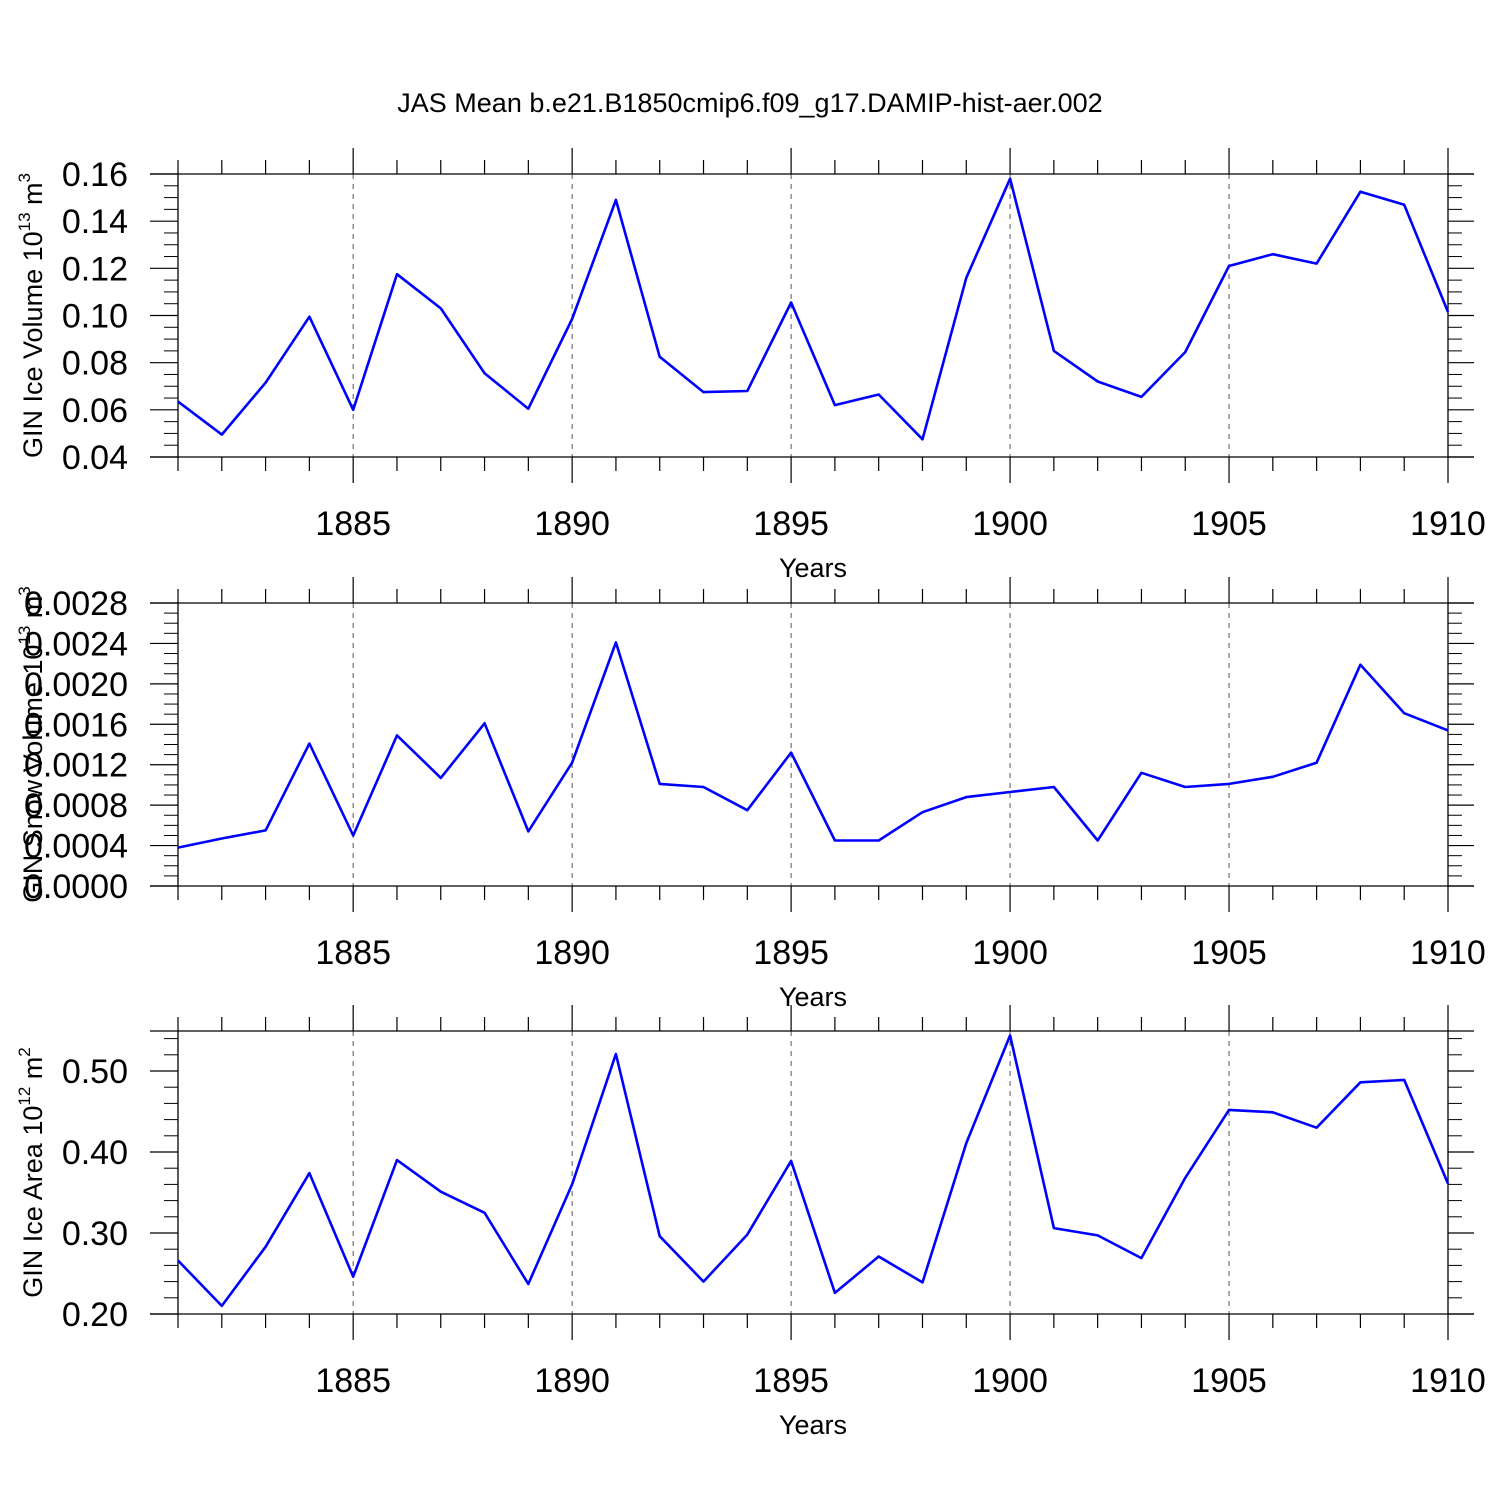  I want to click on y-axis-label: GIN Ice Area 1012 m2, so click(31, 1172).